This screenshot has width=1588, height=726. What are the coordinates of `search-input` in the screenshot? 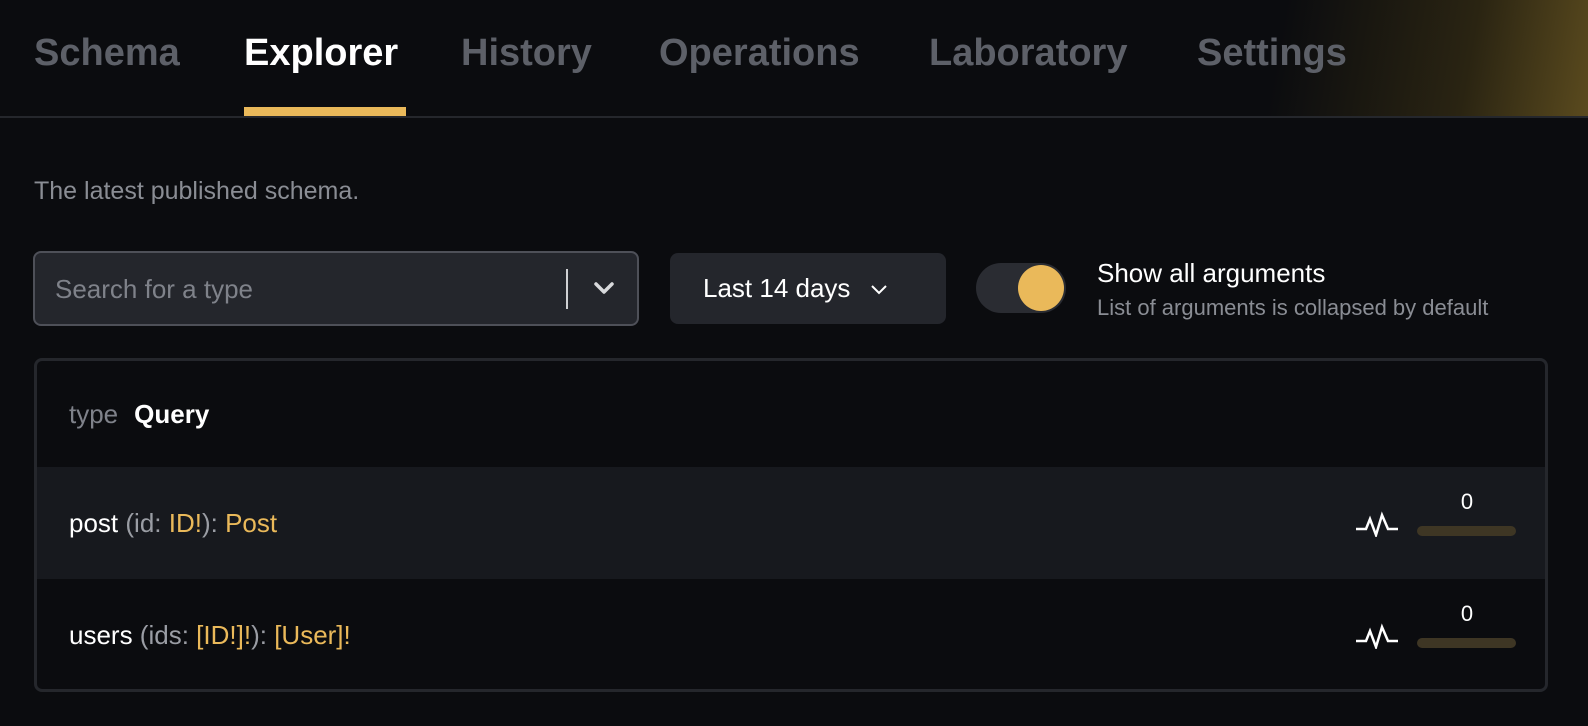 It's located at (305, 289).